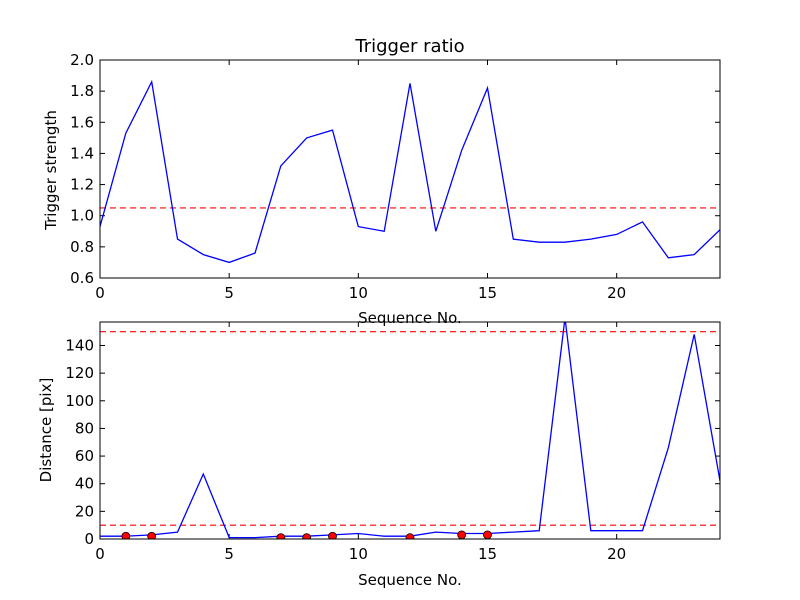 The height and width of the screenshot is (600, 800). What do you see at coordinates (89, 539) in the screenshot?
I see `y-tick-label: 0` at bounding box center [89, 539].